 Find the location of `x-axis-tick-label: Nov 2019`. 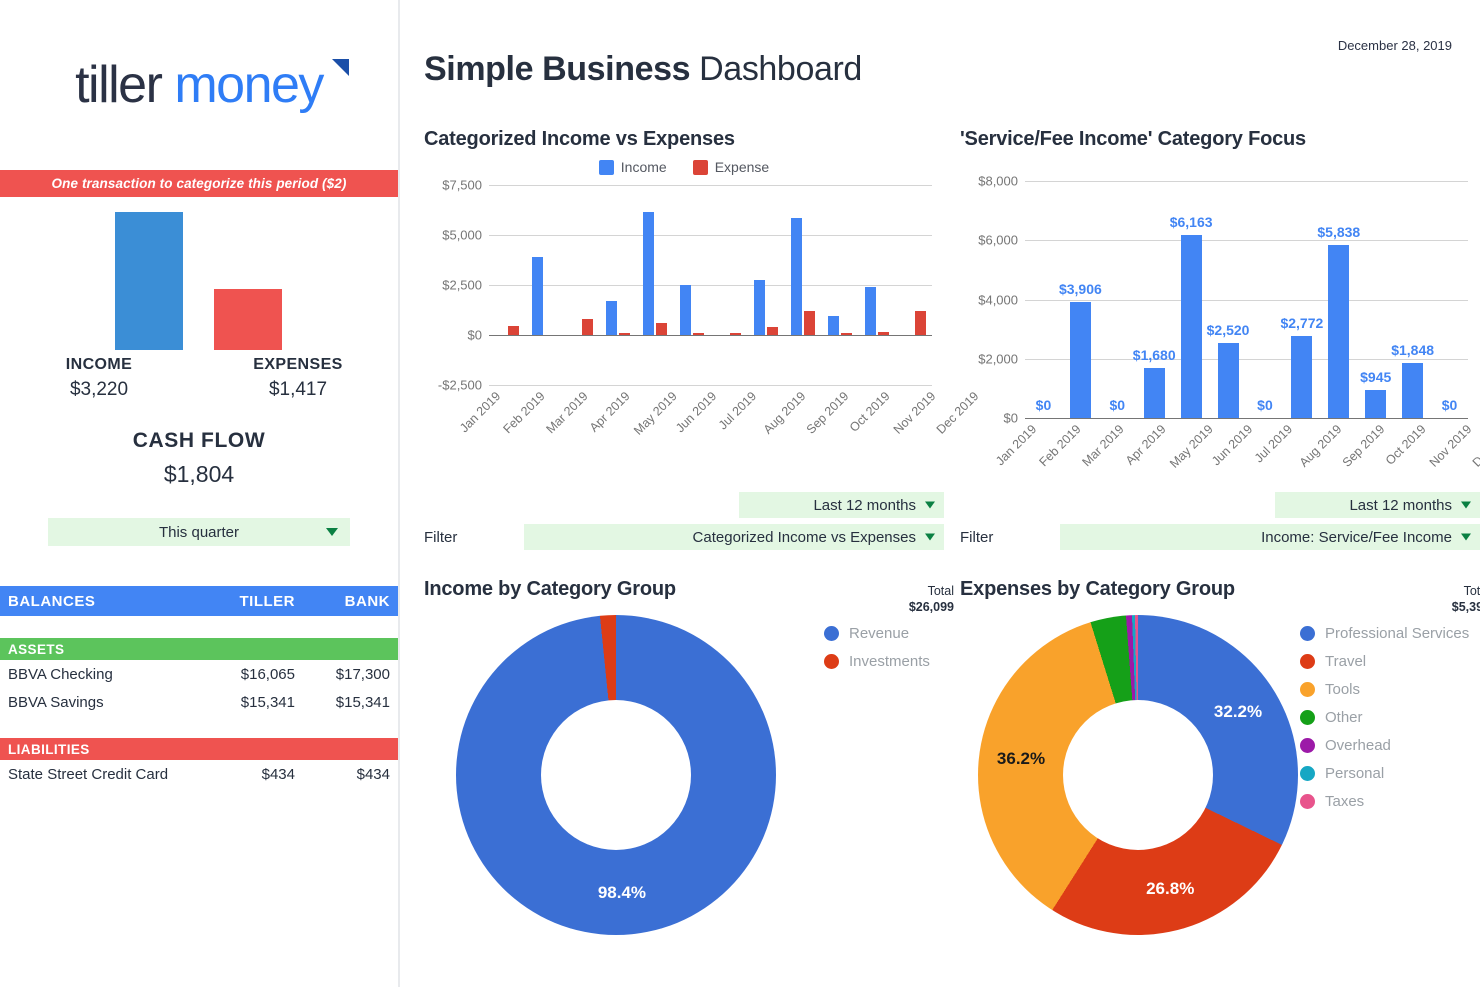

x-axis-tick-label: Nov 2019 is located at coordinates (1450, 446).